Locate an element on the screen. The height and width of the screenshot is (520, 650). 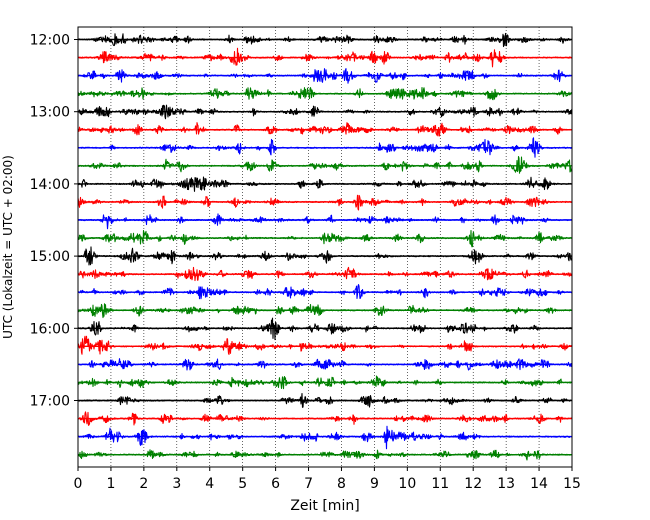
y-tick-label: 14:00 is located at coordinates (50, 185).